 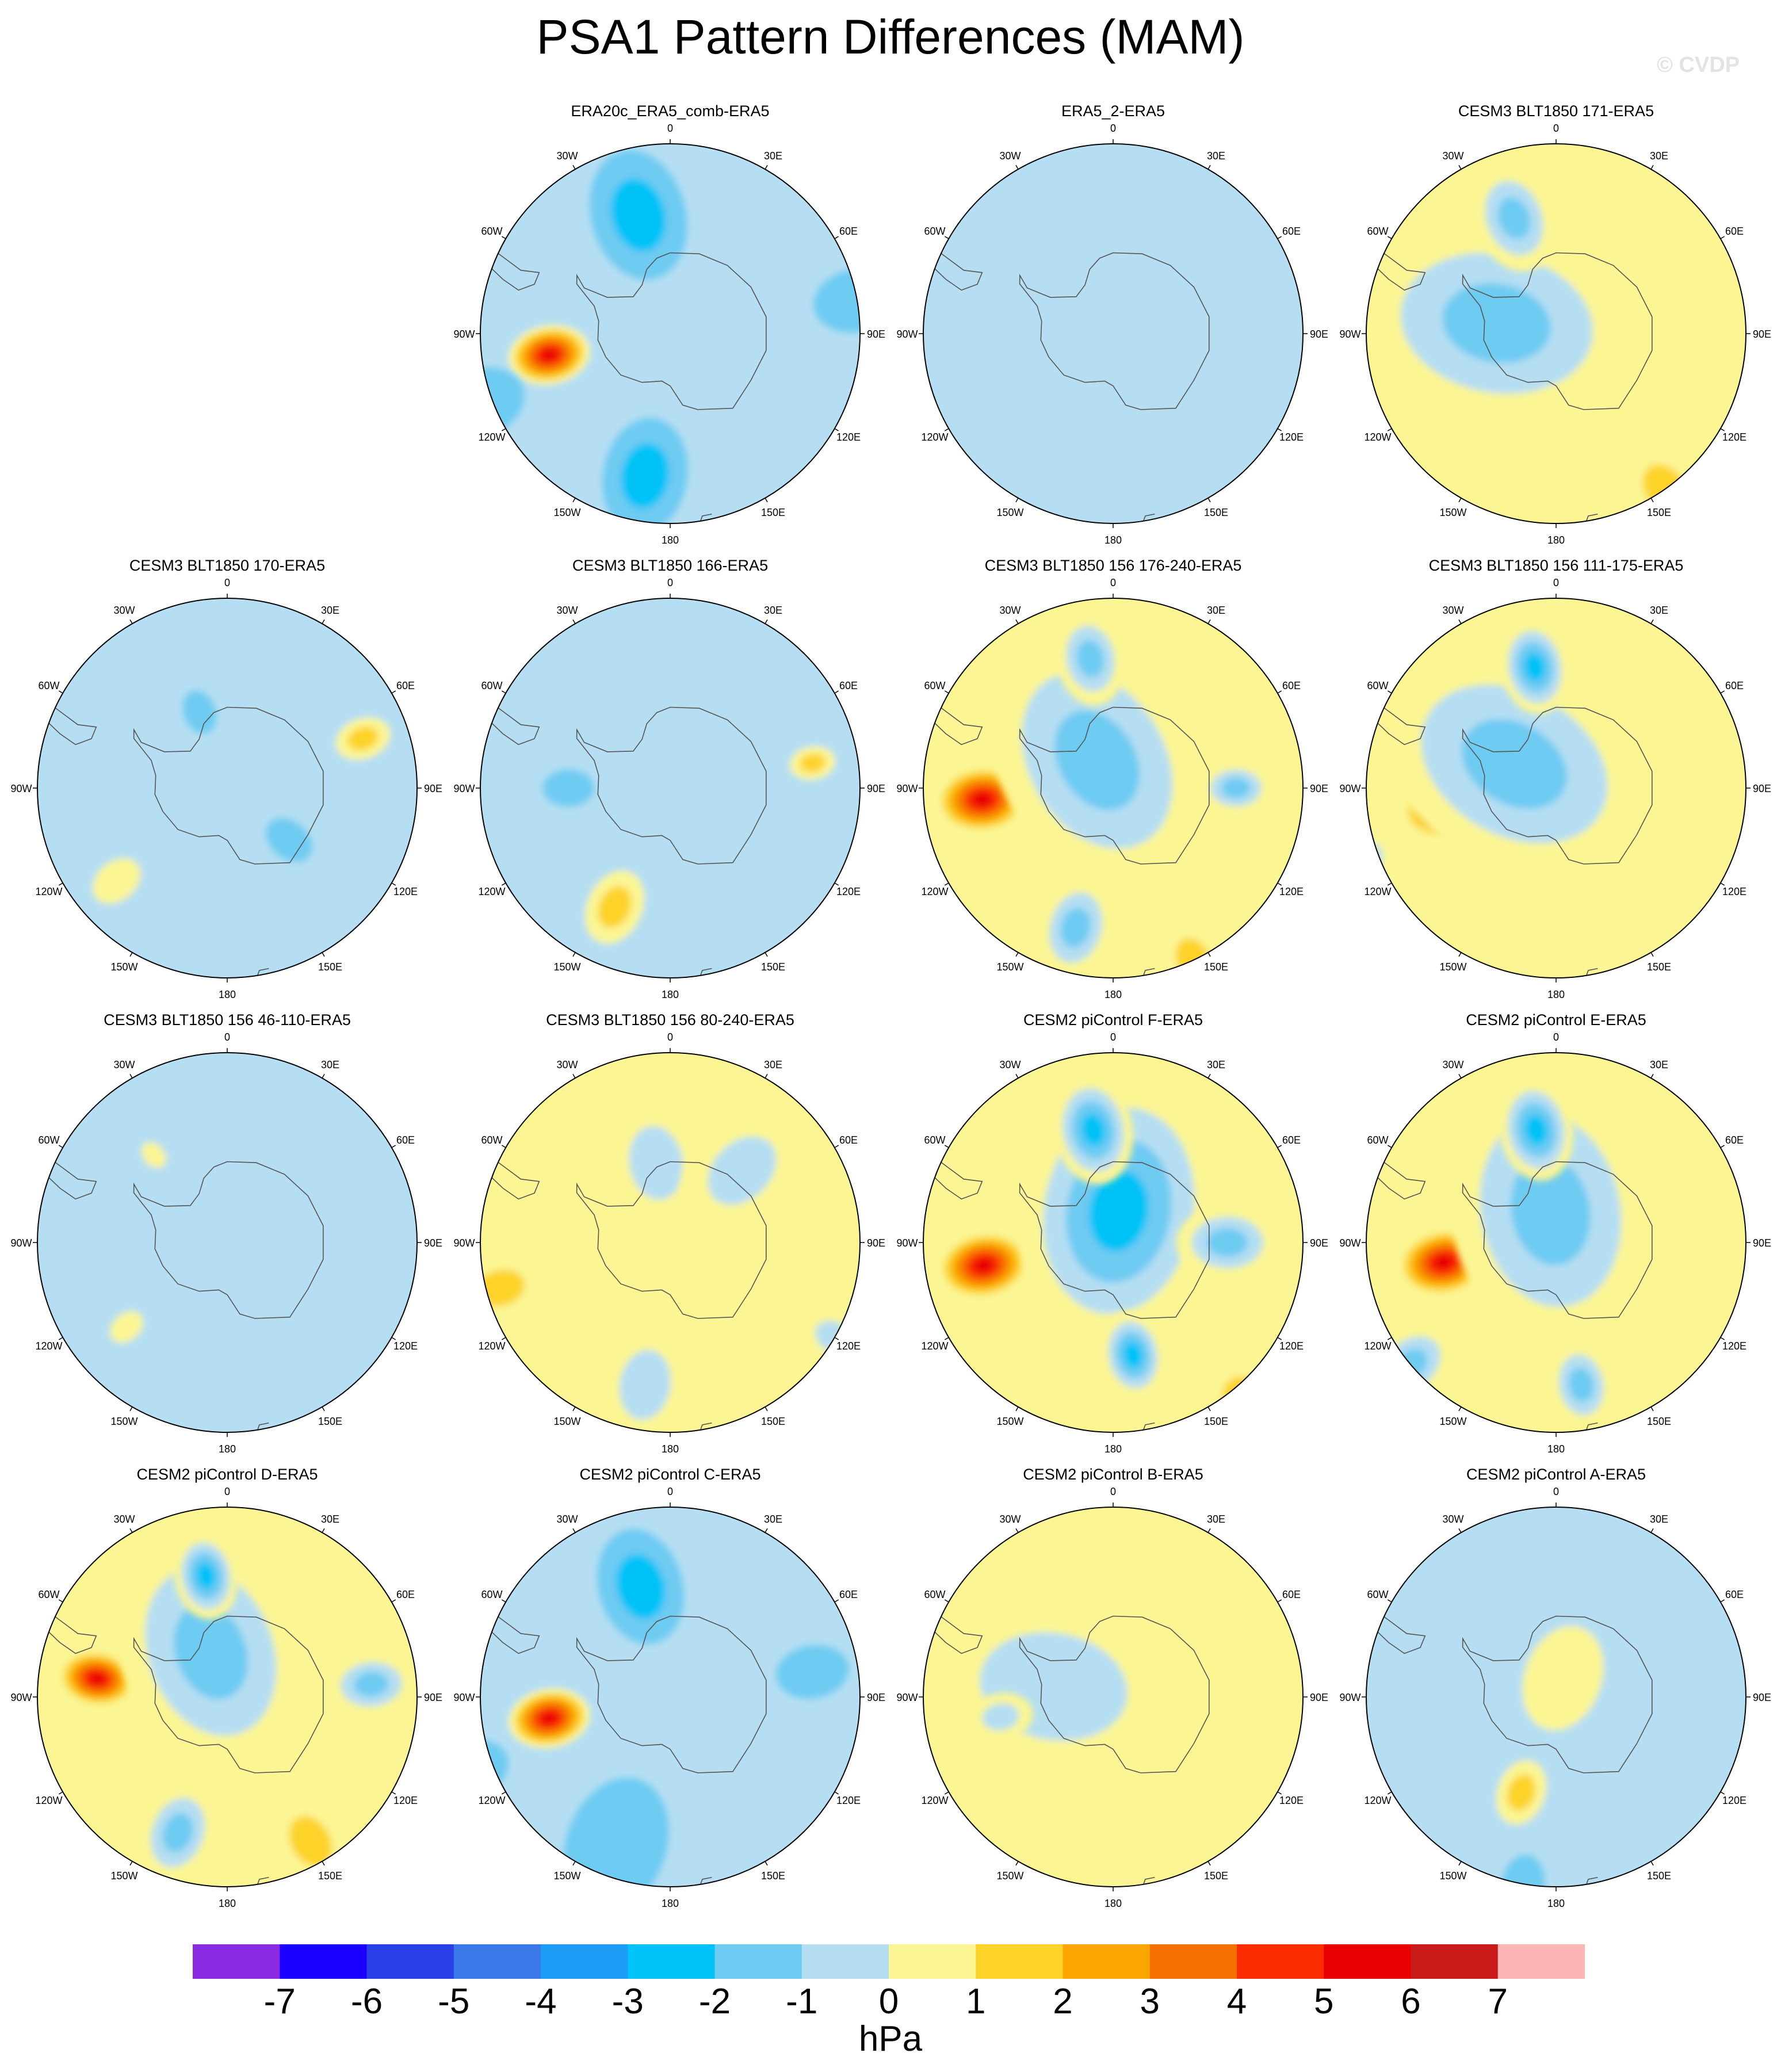 What do you see at coordinates (714, 2002) in the screenshot?
I see `colorbar-label: -2` at bounding box center [714, 2002].